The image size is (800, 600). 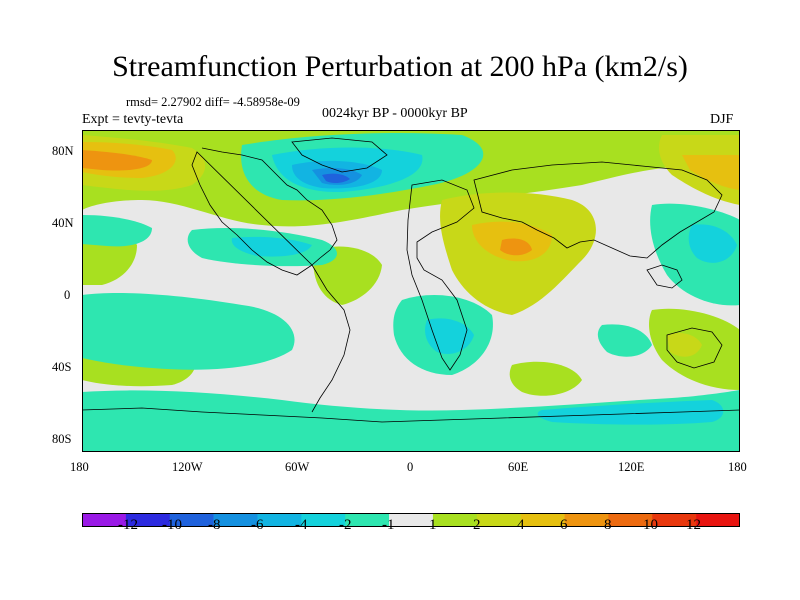 What do you see at coordinates (67, 295) in the screenshot?
I see `lat-label-eq: 0` at bounding box center [67, 295].